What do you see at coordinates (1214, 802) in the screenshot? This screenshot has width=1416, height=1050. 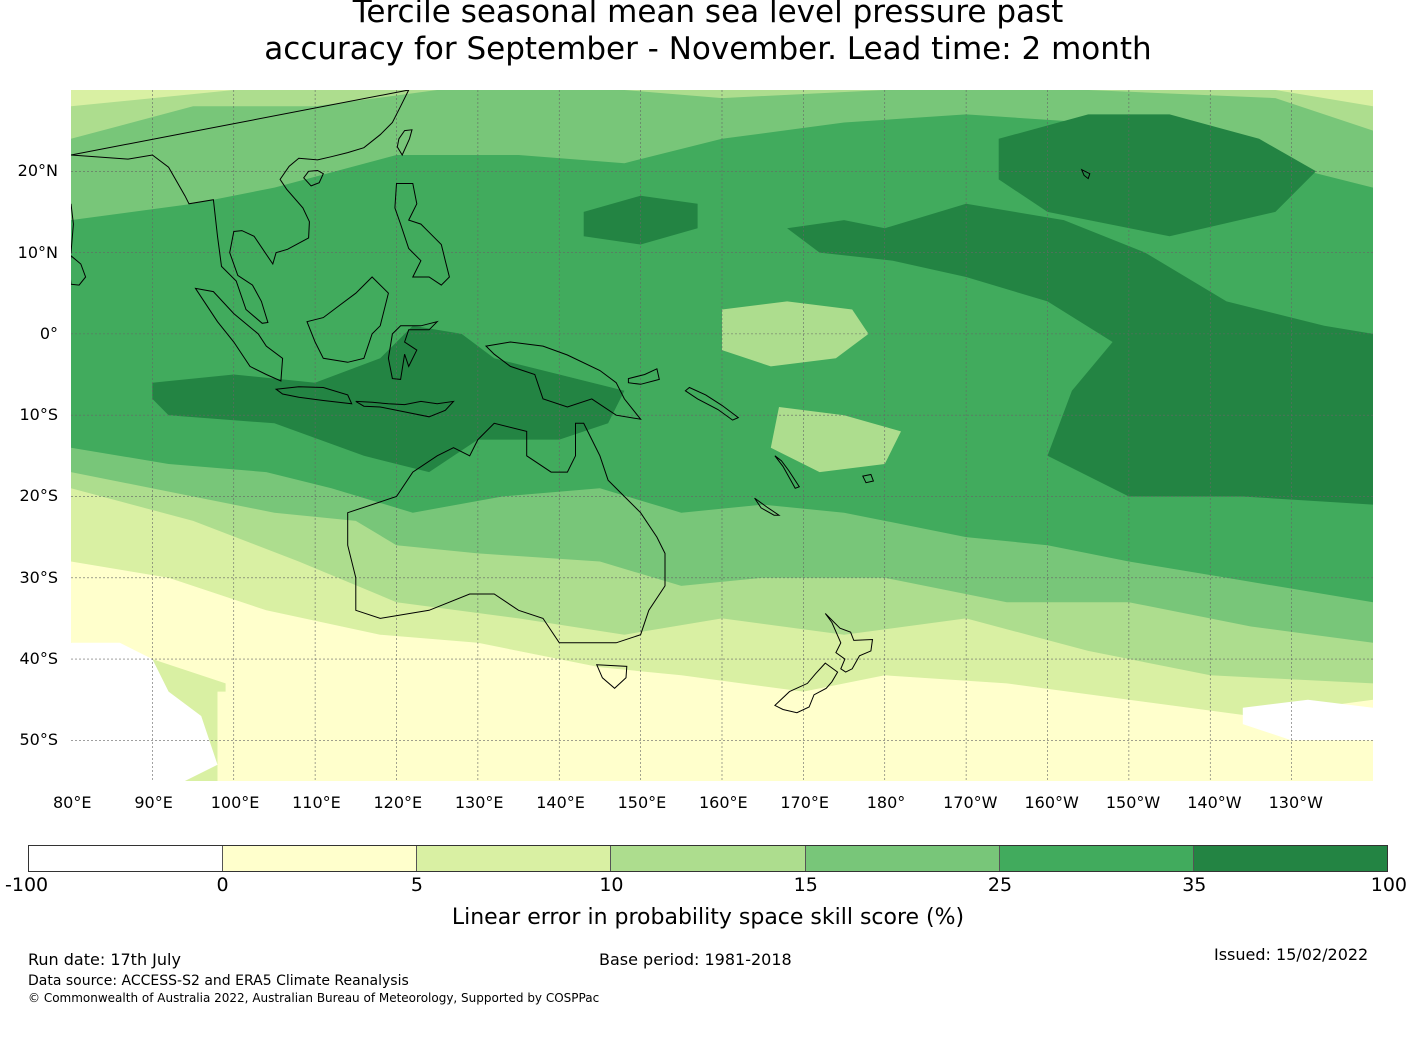 I see `lon-label: 140°W` at bounding box center [1214, 802].